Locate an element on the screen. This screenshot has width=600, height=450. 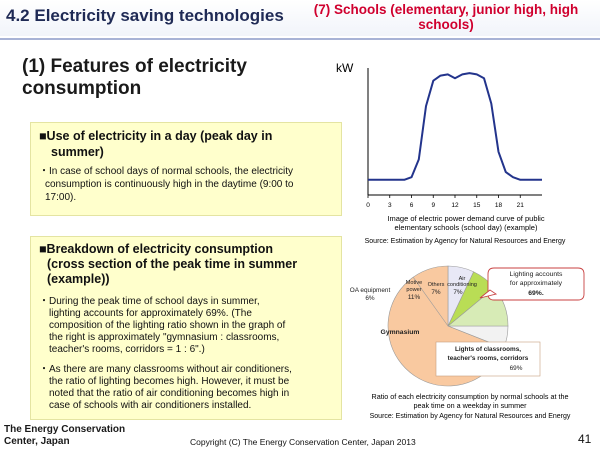
x-tick-label: 6 is located at coordinates (412, 205).